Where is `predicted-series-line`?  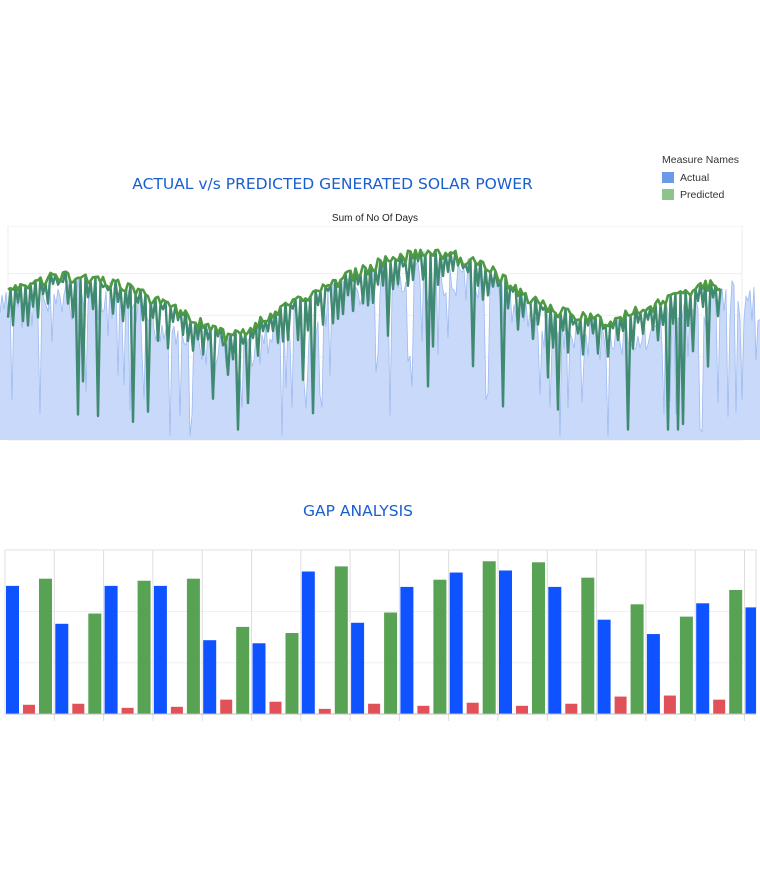
predicted-series-line is located at coordinates (364, 296).